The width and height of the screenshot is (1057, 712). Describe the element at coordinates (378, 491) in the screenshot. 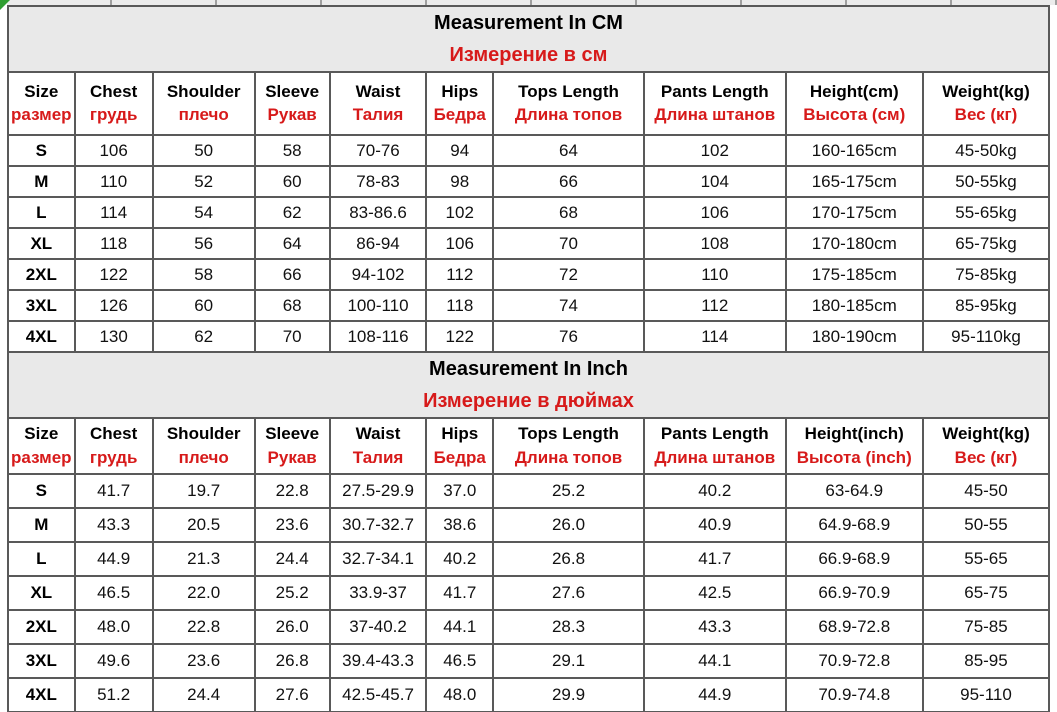

I see `value-cell: 27.5-29.9` at that location.